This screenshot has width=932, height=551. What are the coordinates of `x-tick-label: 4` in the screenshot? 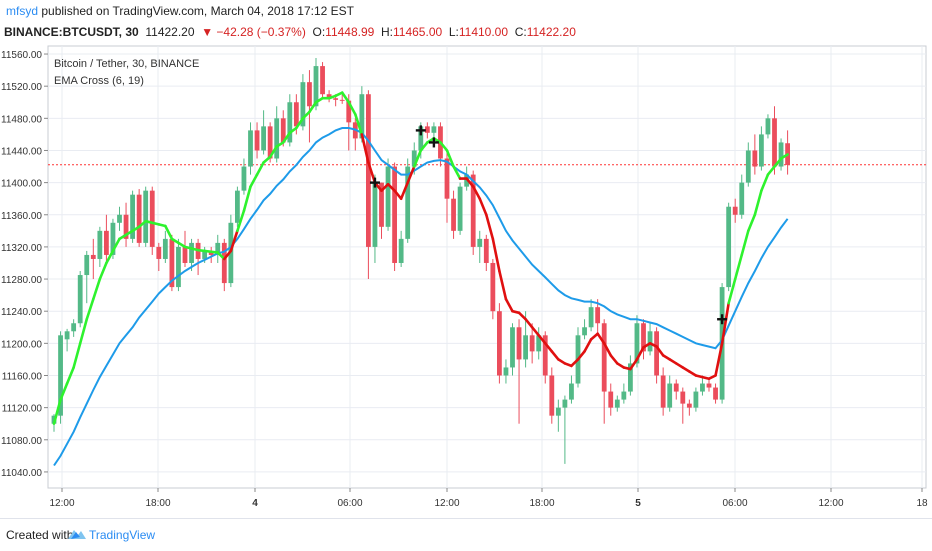 It's located at (255, 503).